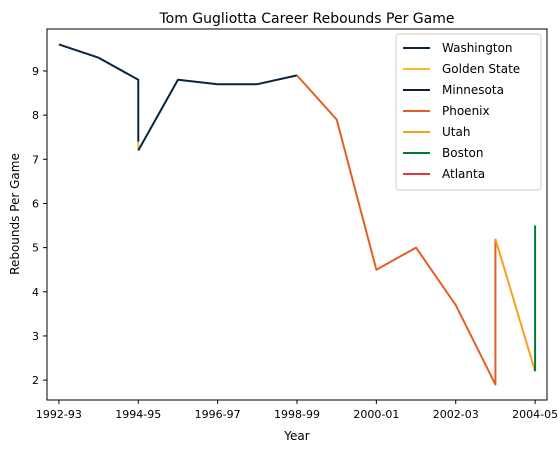 This screenshot has height=453, width=560. Describe the element at coordinates (35, 292) in the screenshot. I see `y-tick-label: 4` at that location.